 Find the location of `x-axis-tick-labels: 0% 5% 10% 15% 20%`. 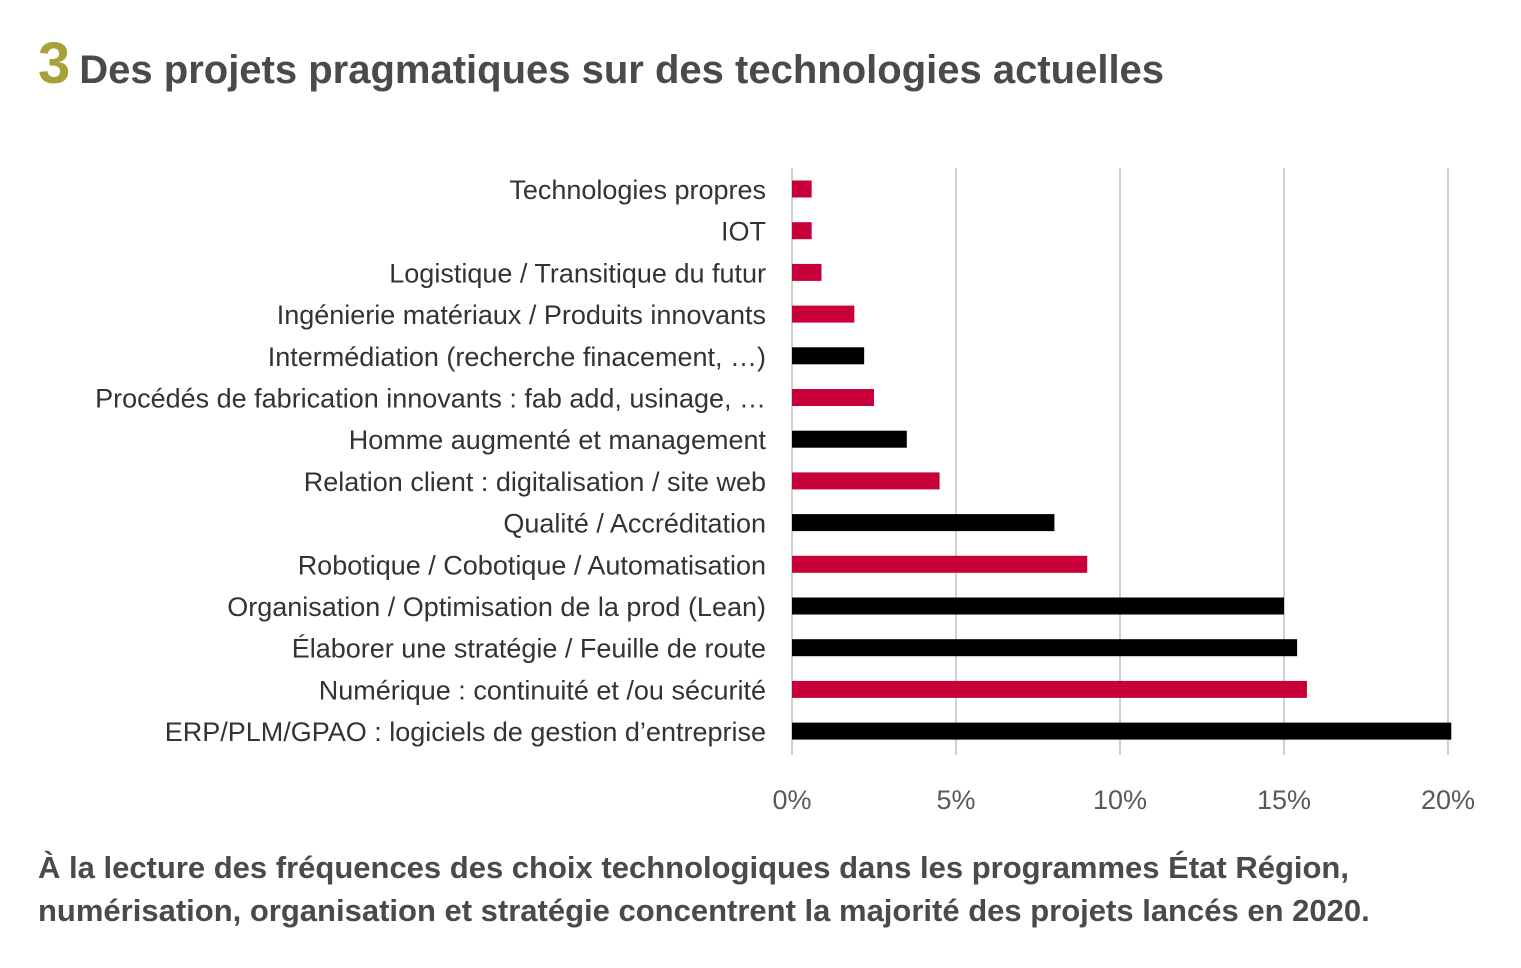

x-axis-tick-labels: 0% 5% 10% 15% 20% is located at coordinates (1123, 800).